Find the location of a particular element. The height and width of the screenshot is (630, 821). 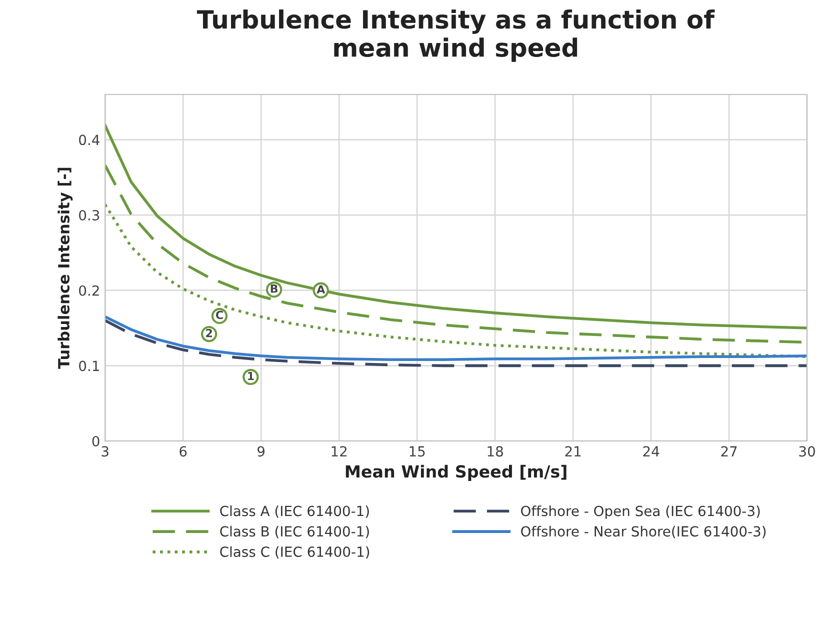

x-axis-title: Mean Wind Speed [m/s] is located at coordinates (456, 472).